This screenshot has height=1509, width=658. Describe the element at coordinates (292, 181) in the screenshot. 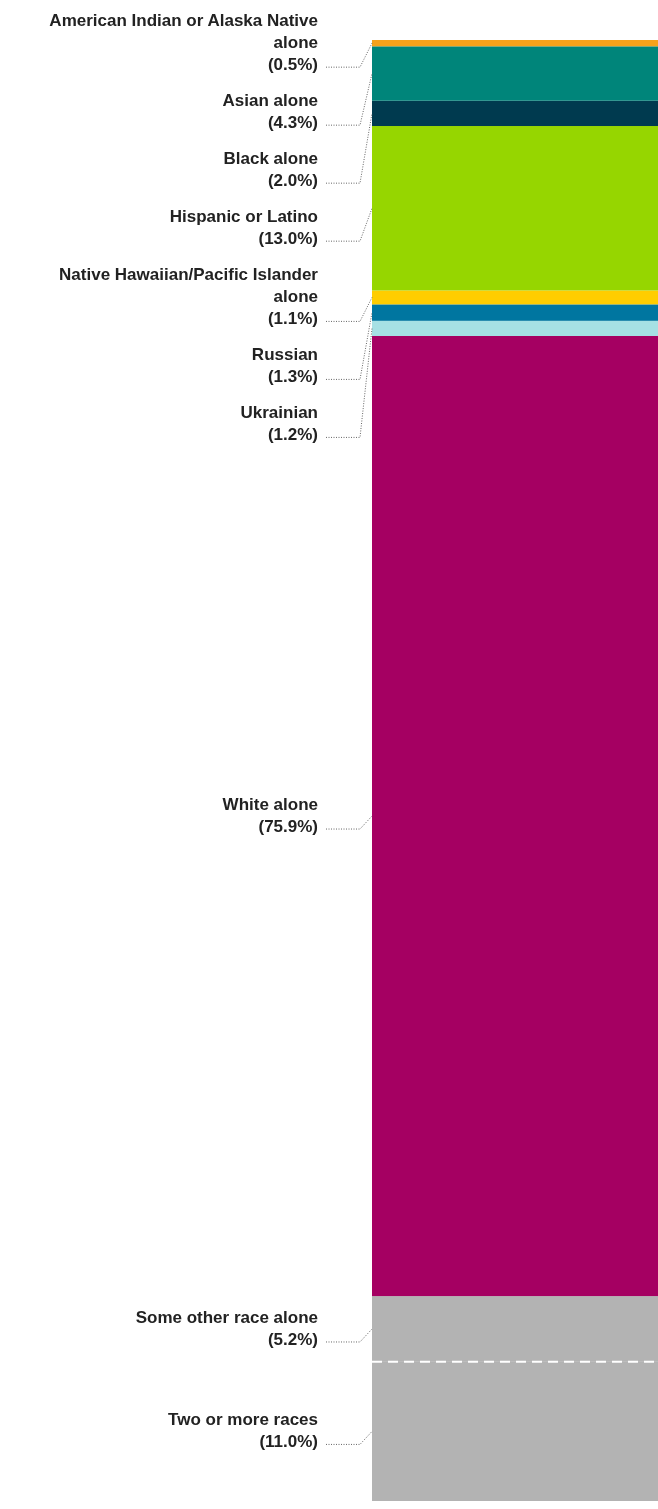

I see `data-label: (2.0%)` at that location.